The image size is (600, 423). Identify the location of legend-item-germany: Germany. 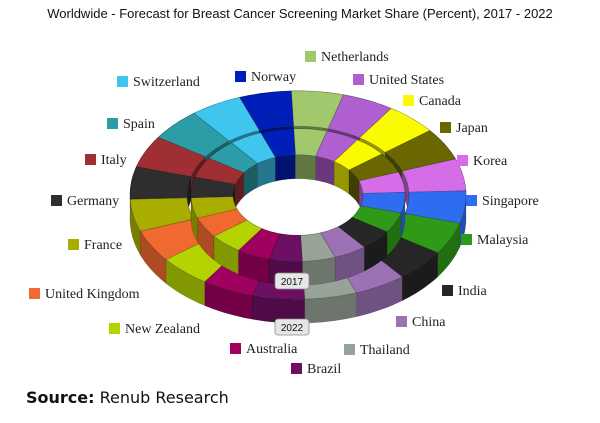
(85, 201).